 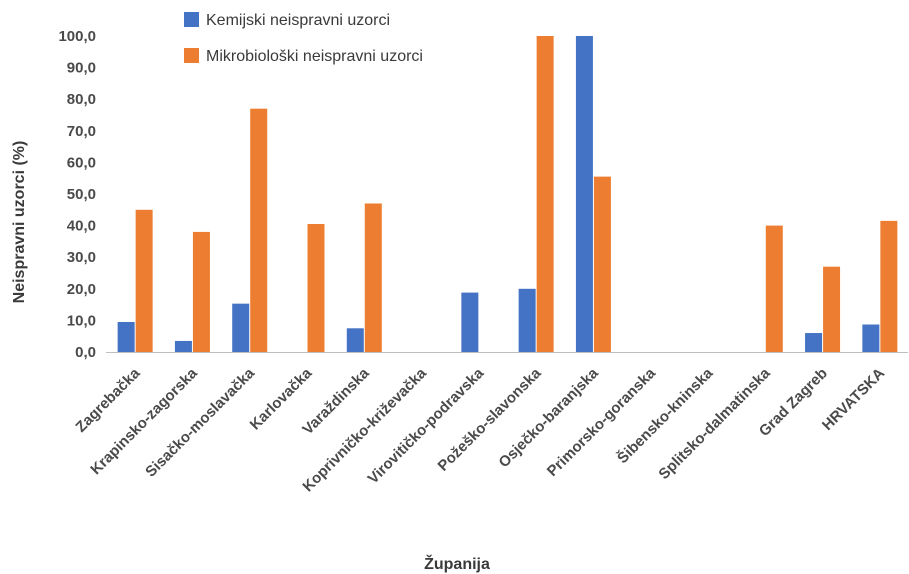 What do you see at coordinates (77, 36) in the screenshot?
I see `y-tick-label: 100,0` at bounding box center [77, 36].